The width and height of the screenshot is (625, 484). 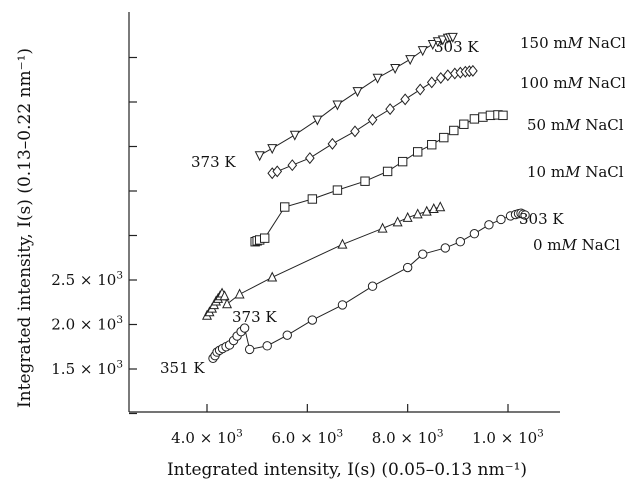 I want to click on annotation-3: 373 K, so click(x=254, y=317).